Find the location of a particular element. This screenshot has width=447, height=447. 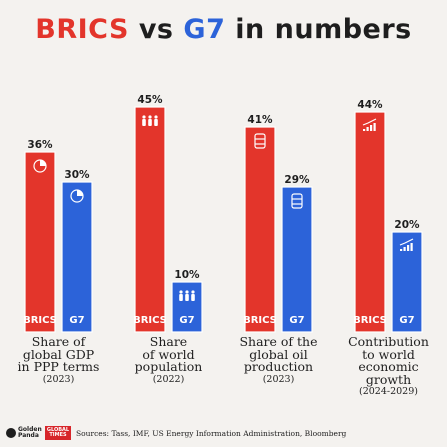

bar-label-g7-2: 29% is located at coordinates (297, 180).